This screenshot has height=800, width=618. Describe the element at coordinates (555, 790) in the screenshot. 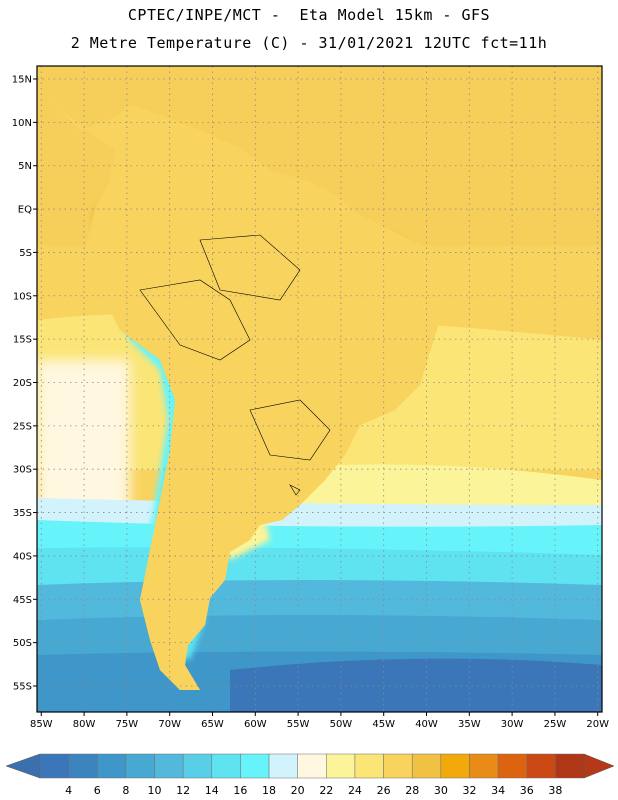

I see `colorbar-label: 38` at that location.